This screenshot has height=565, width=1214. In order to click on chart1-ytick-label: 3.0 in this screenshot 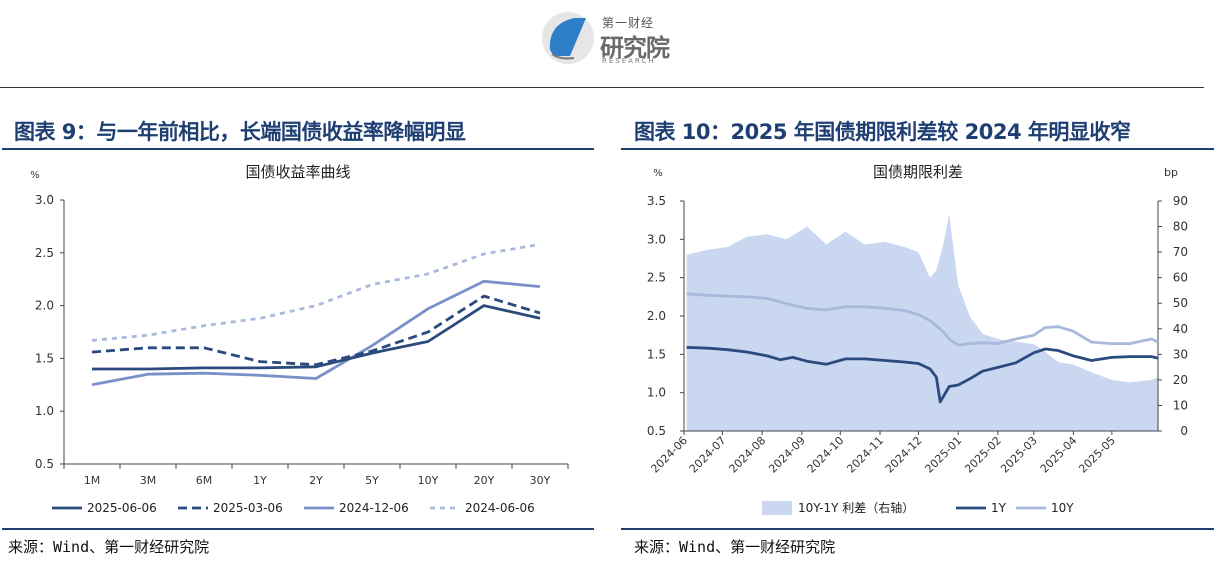, I will do `click(44, 200)`.